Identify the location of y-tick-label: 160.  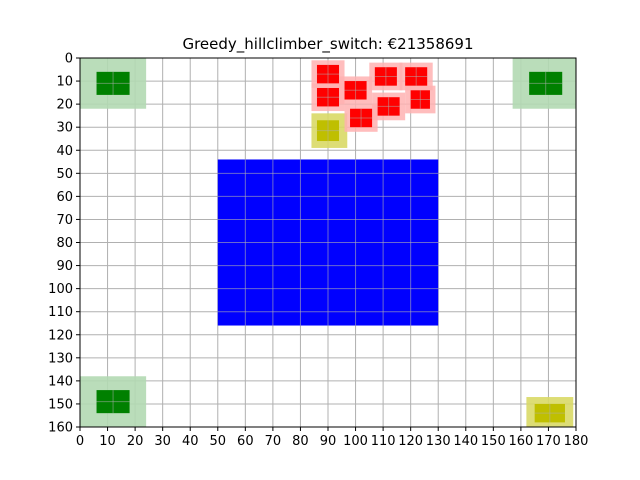
(60, 428).